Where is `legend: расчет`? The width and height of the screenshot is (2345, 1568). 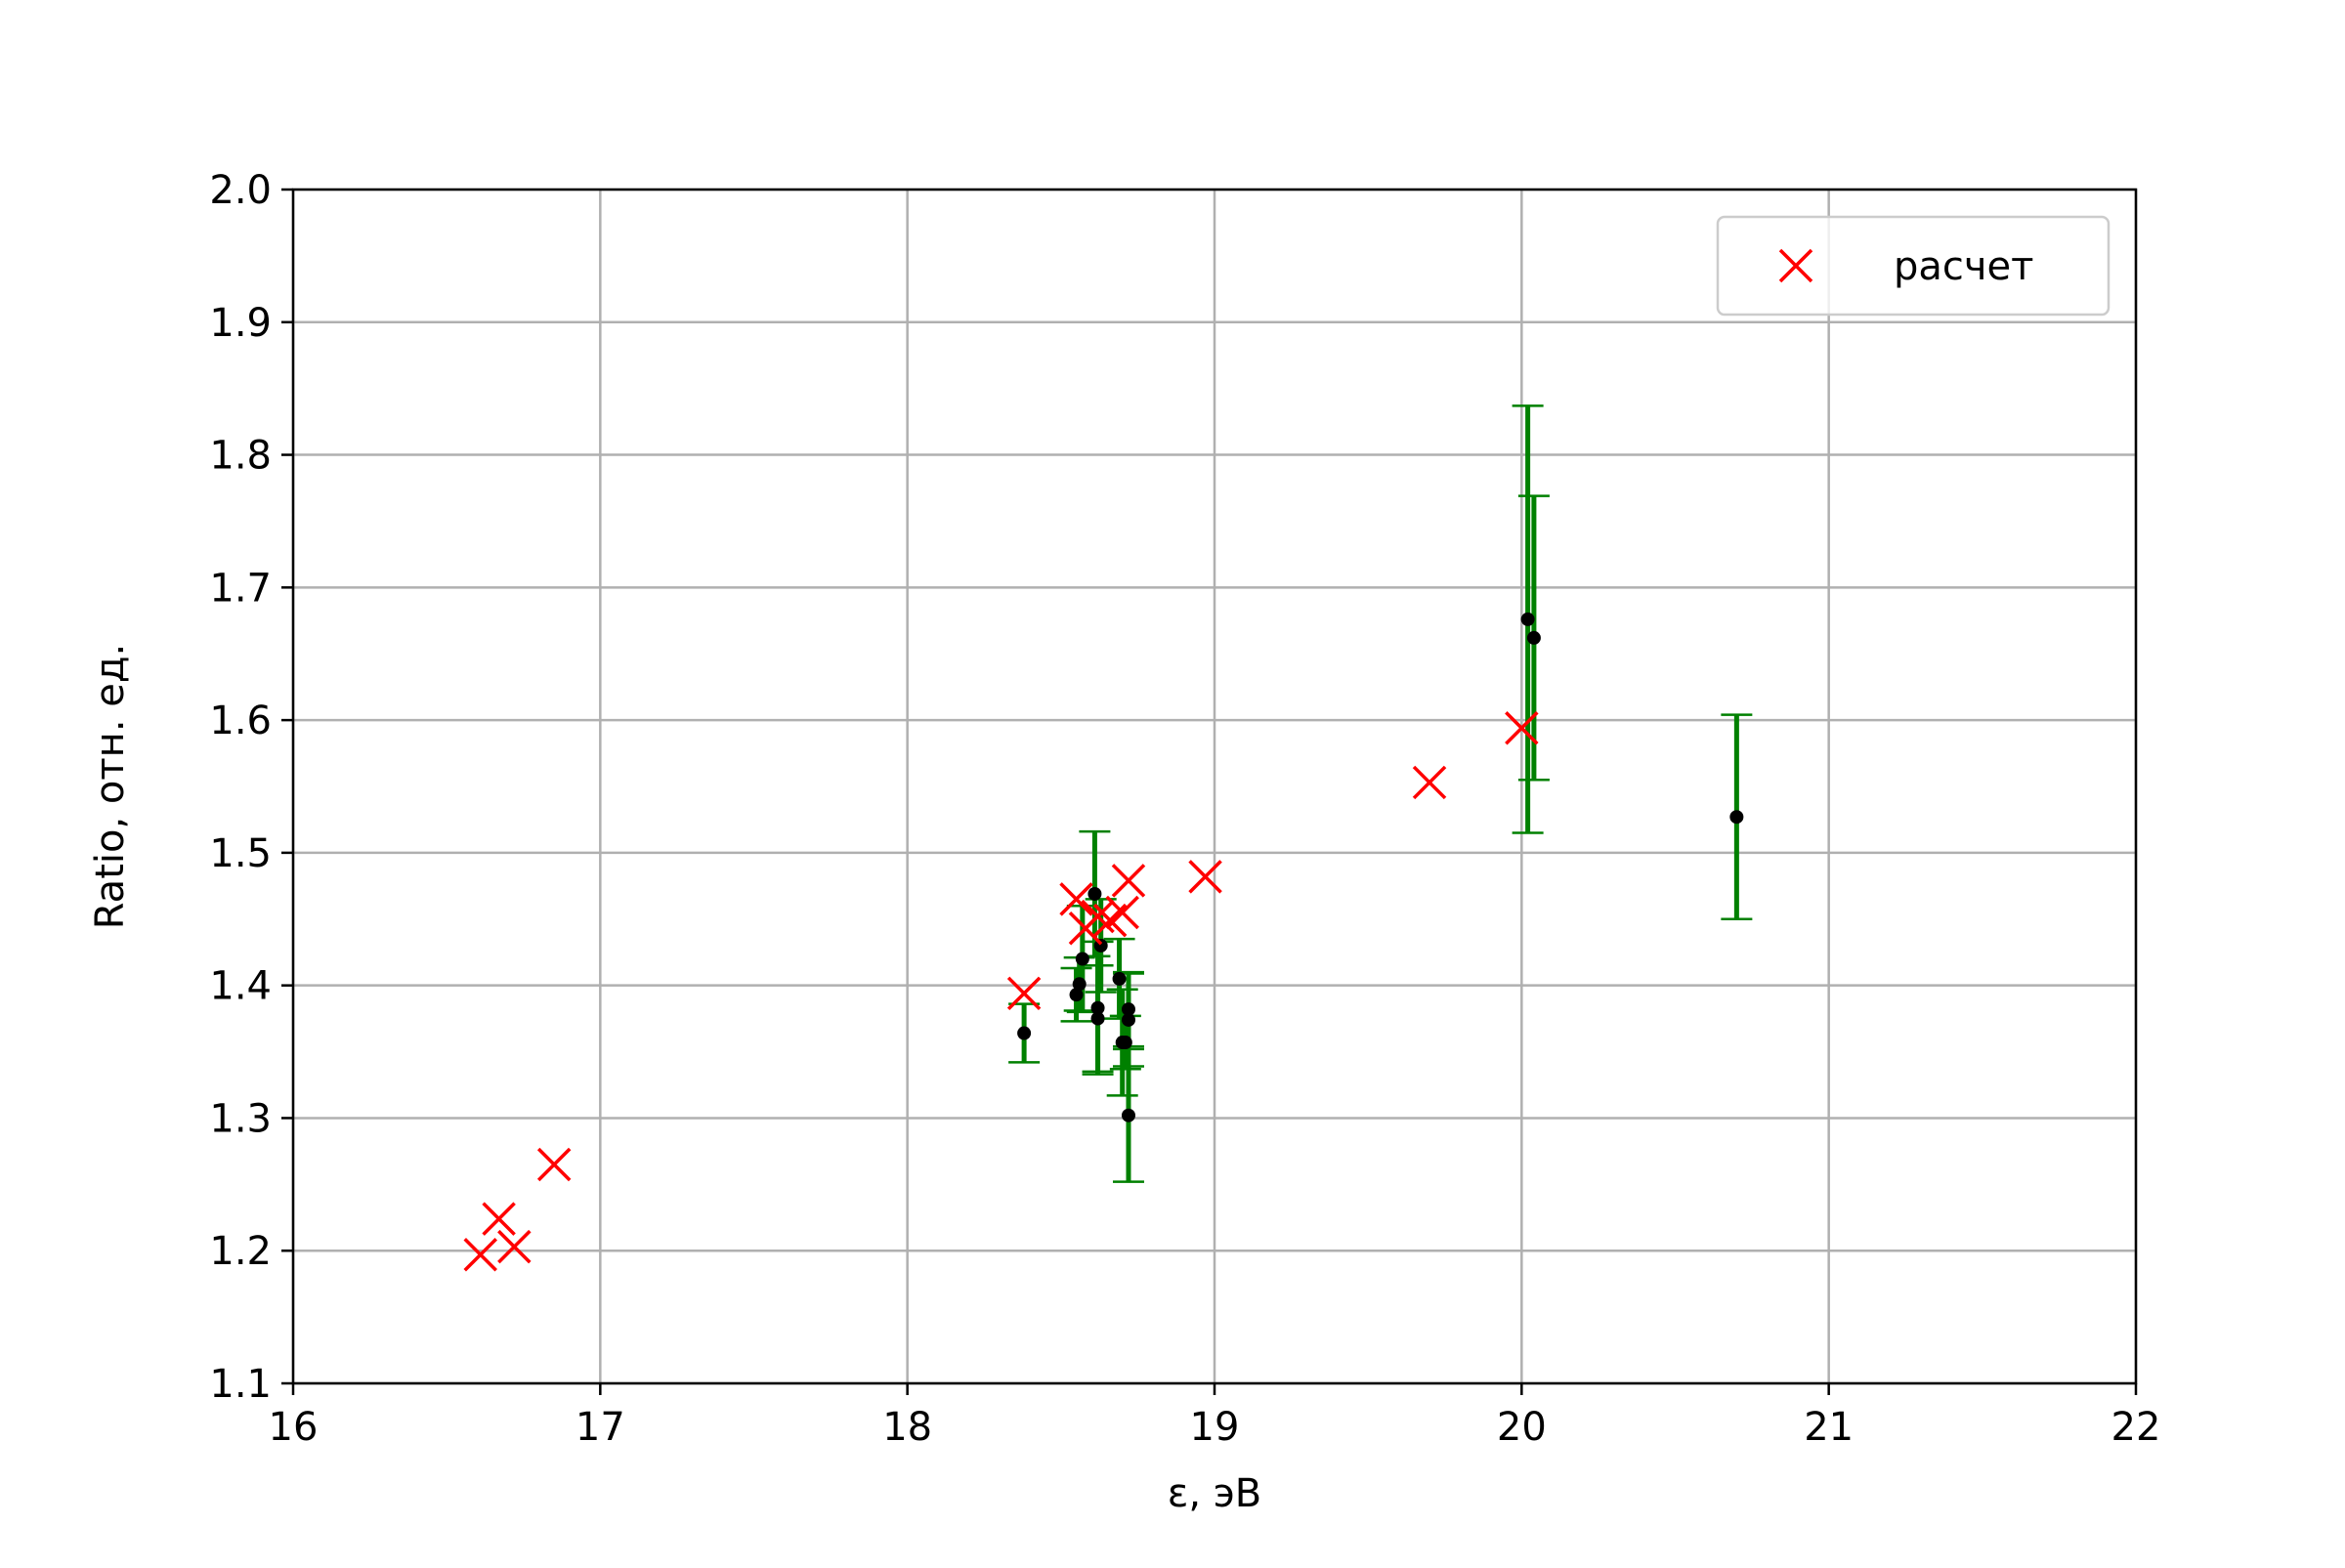 legend: расчет is located at coordinates (1913, 266).